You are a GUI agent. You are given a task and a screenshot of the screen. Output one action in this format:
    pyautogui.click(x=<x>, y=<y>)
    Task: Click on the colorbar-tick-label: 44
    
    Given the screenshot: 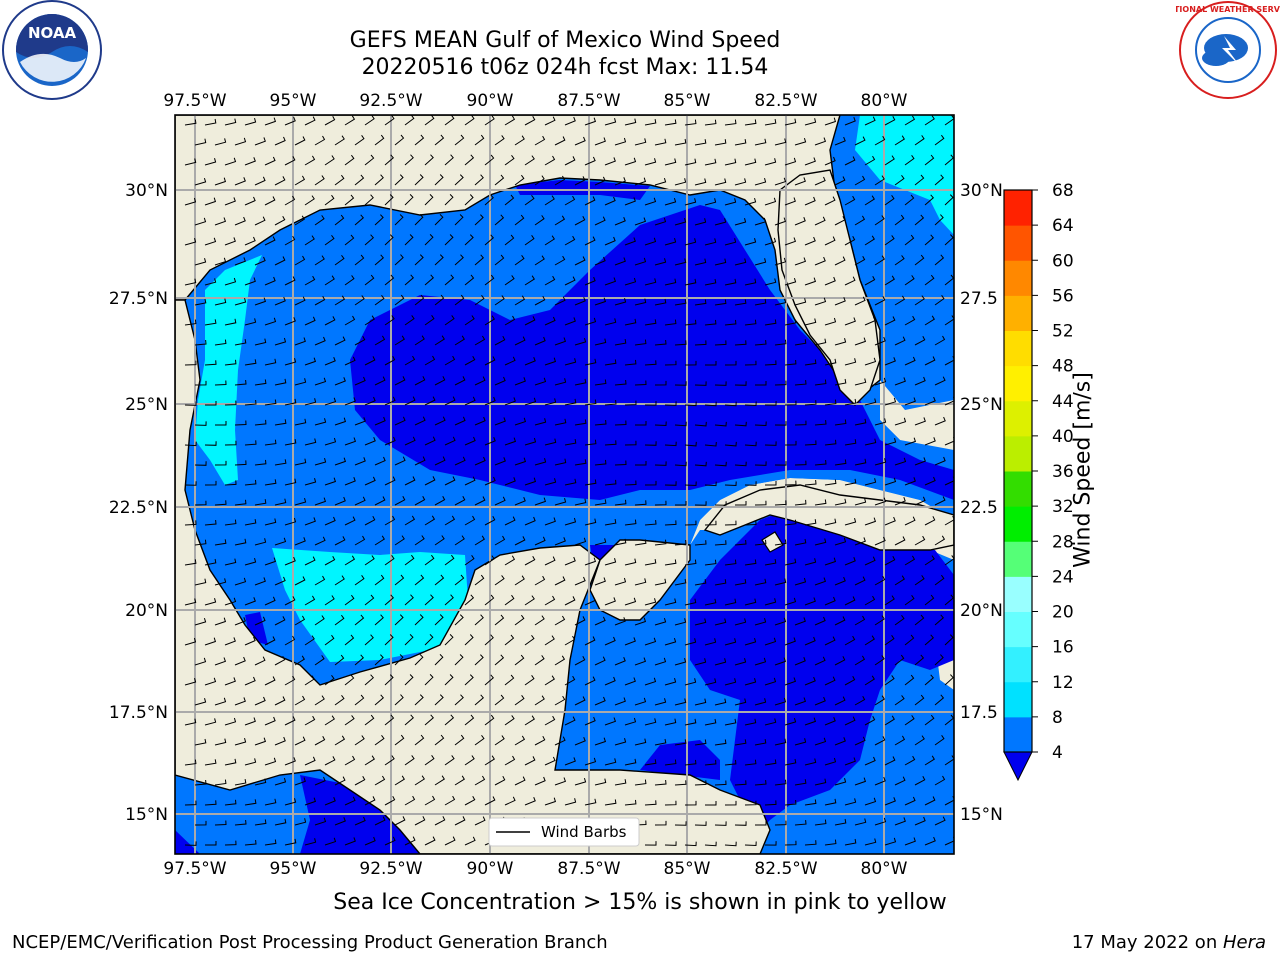 What is the action you would take?
    pyautogui.click(x=1063, y=402)
    